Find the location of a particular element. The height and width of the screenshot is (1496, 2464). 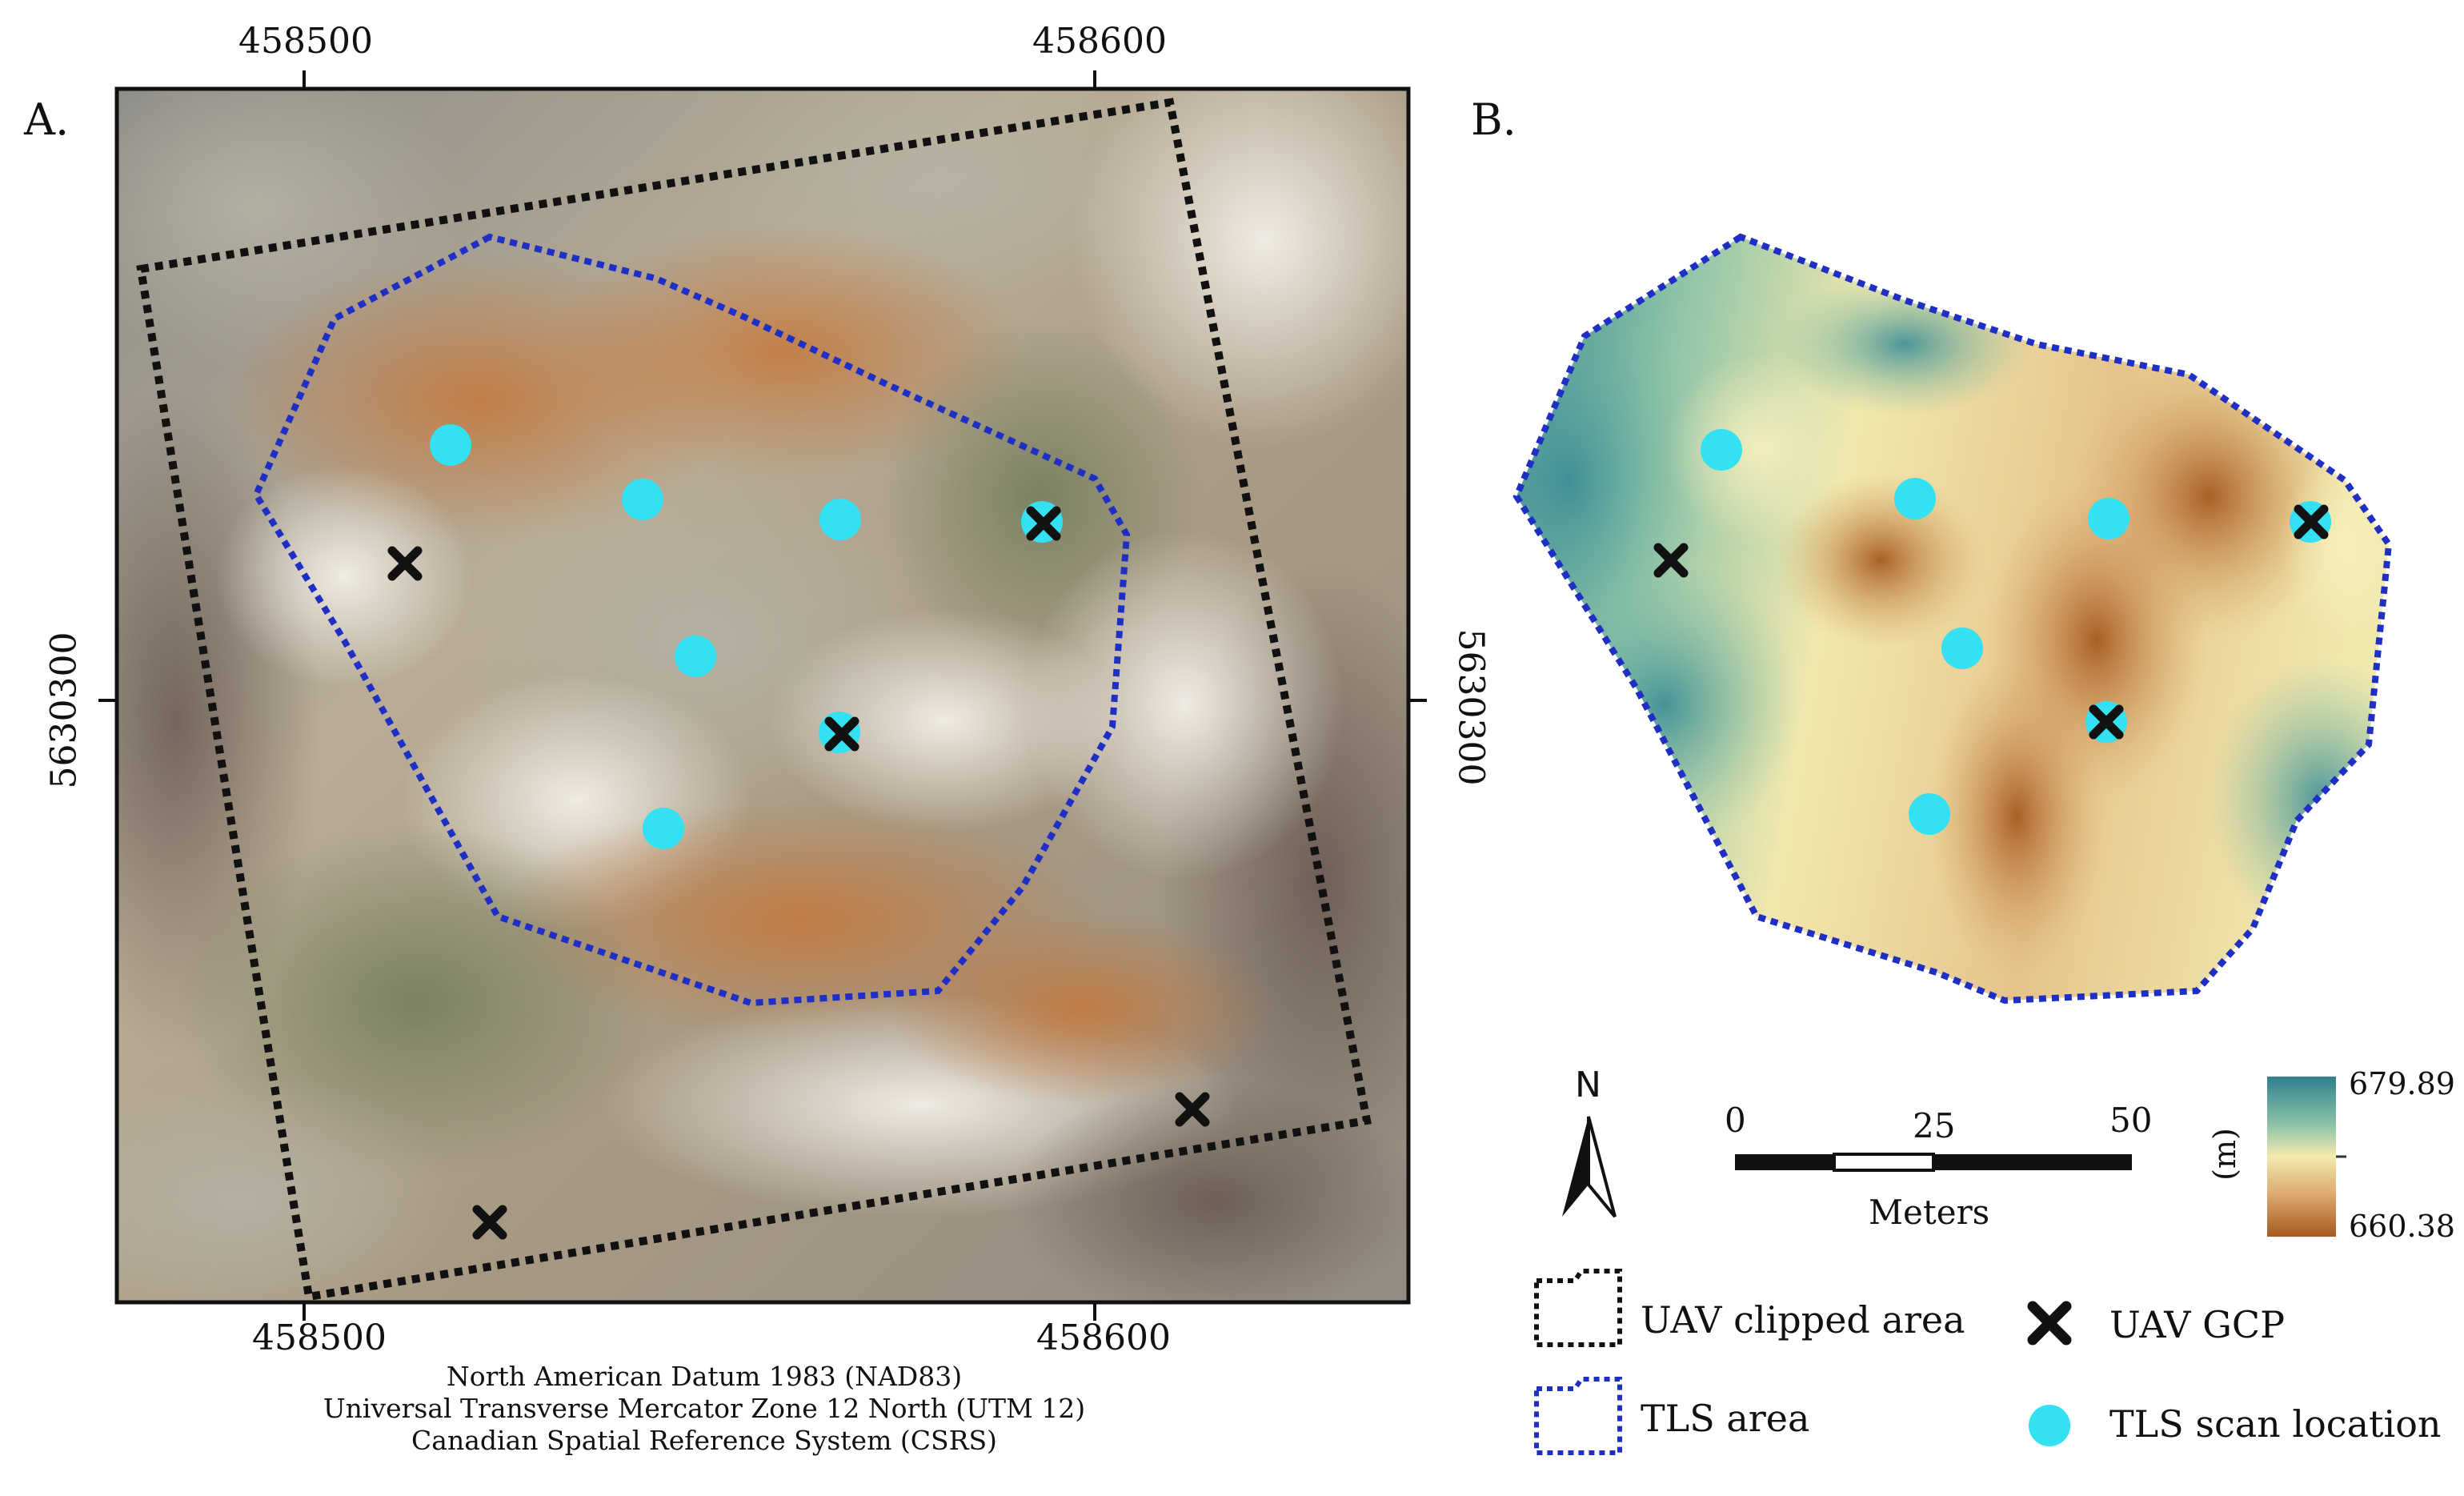

top-x-label-2: 458600 is located at coordinates (1100, 41).